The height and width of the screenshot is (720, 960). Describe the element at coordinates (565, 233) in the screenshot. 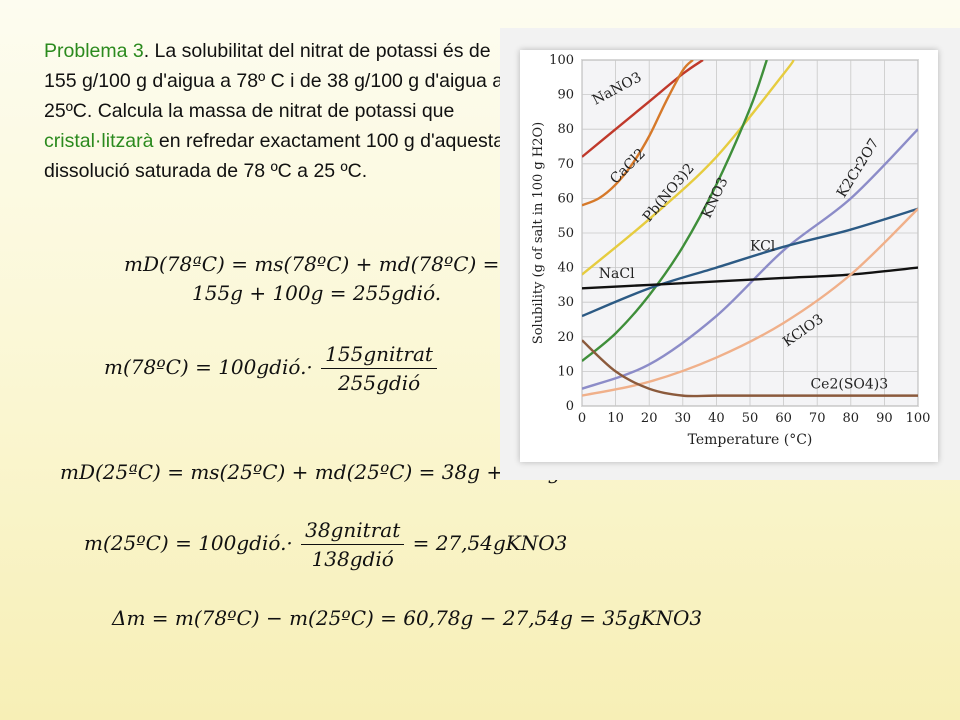

I see `y-tick-label-50: 50` at that location.